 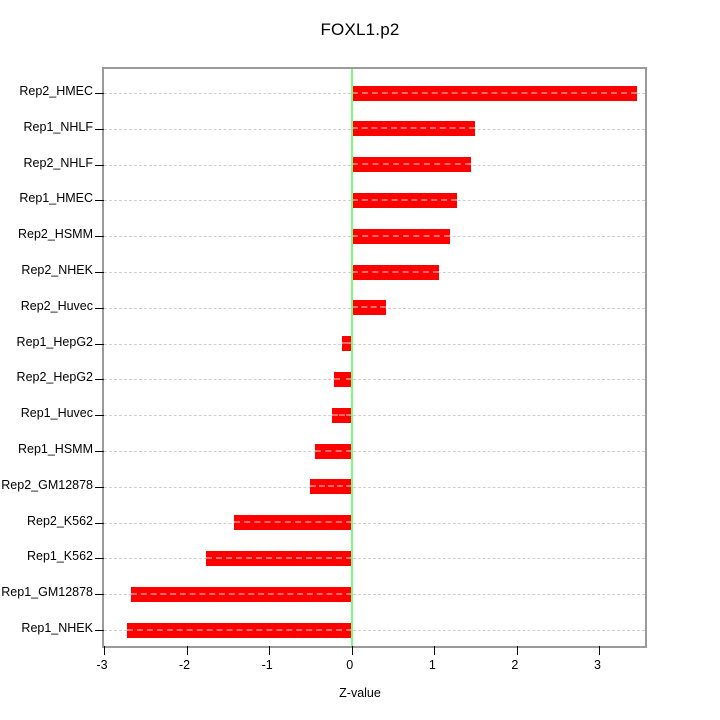 What do you see at coordinates (351, 357) in the screenshot?
I see `zero-reference-line` at bounding box center [351, 357].